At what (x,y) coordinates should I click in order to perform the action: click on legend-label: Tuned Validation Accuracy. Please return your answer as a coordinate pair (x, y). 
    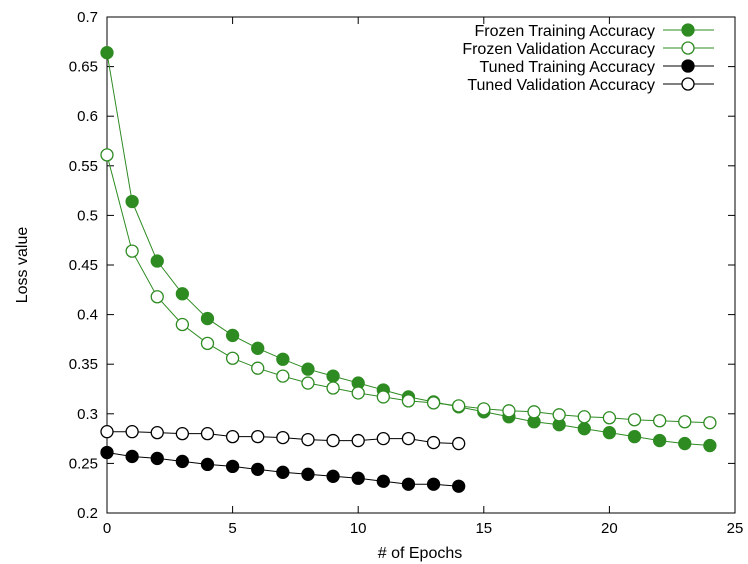
    Looking at the image, I should click on (561, 85).